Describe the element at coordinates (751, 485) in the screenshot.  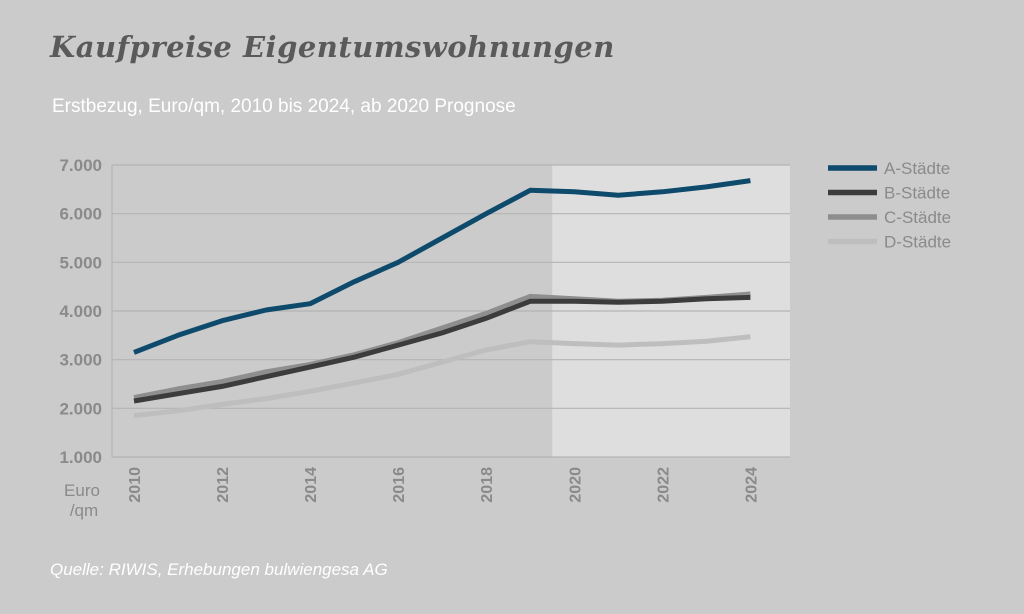
I see `x-tick-label: 2024` at that location.